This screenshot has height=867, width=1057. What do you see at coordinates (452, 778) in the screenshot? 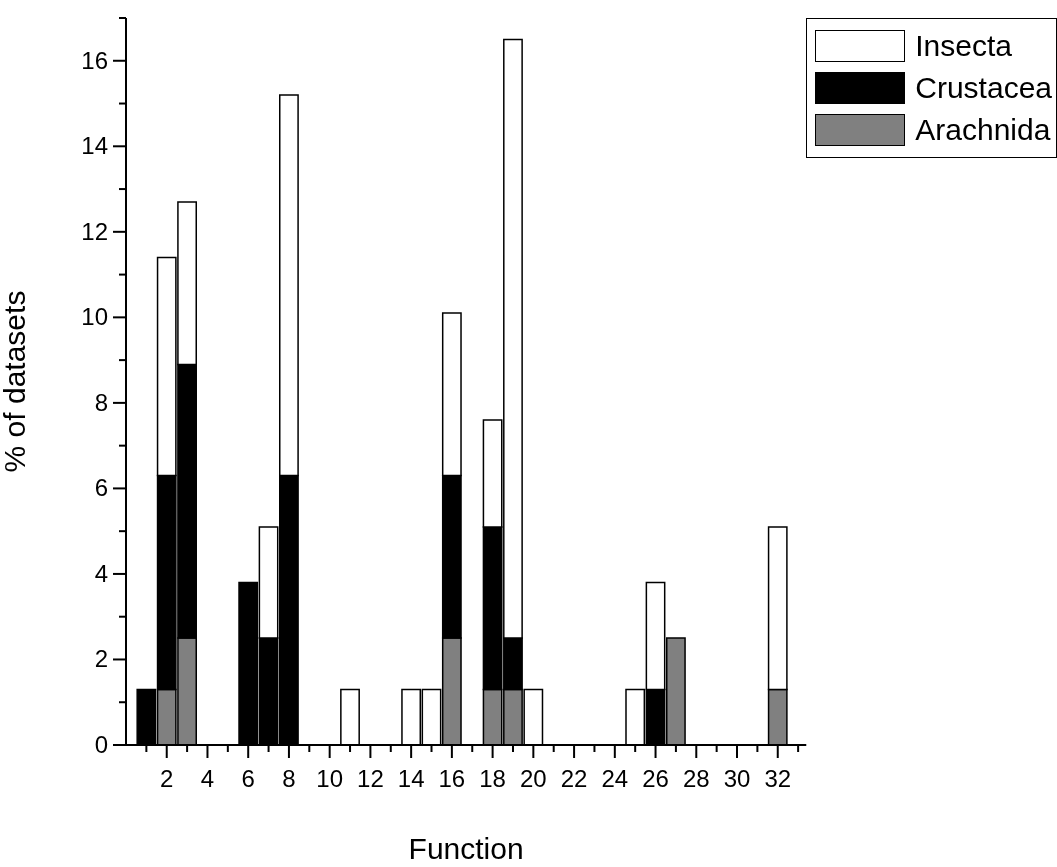
I see `x-tick-label: 16` at bounding box center [452, 778].